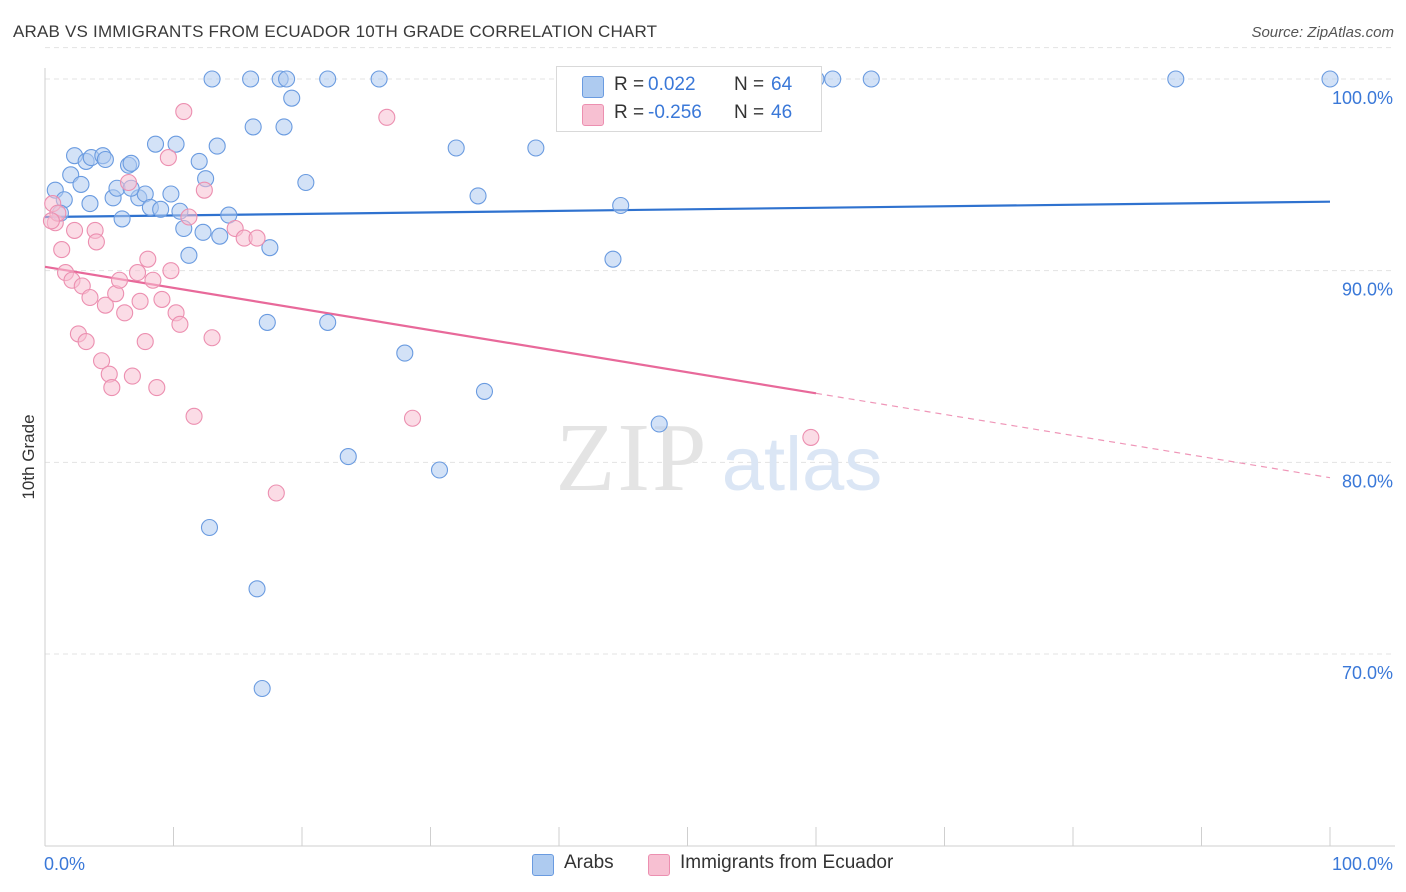  I want to click on source-label: Source: ZipAtlas.com, so click(1322, 32).